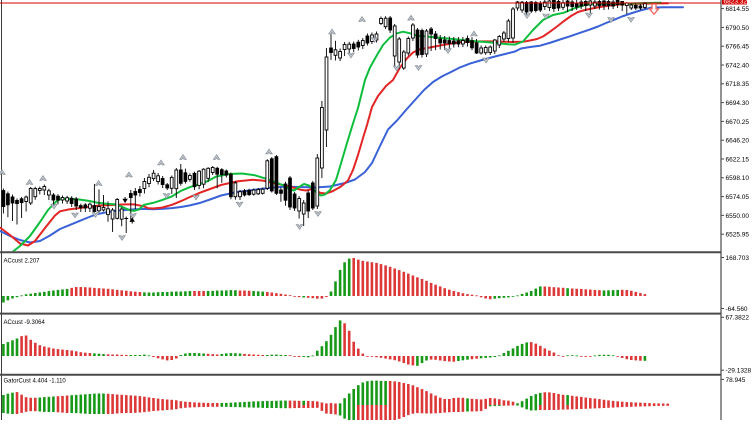 The height and width of the screenshot is (425, 752). Describe the element at coordinates (738, 141) in the screenshot. I see `svg-text: 6646.20` at that location.